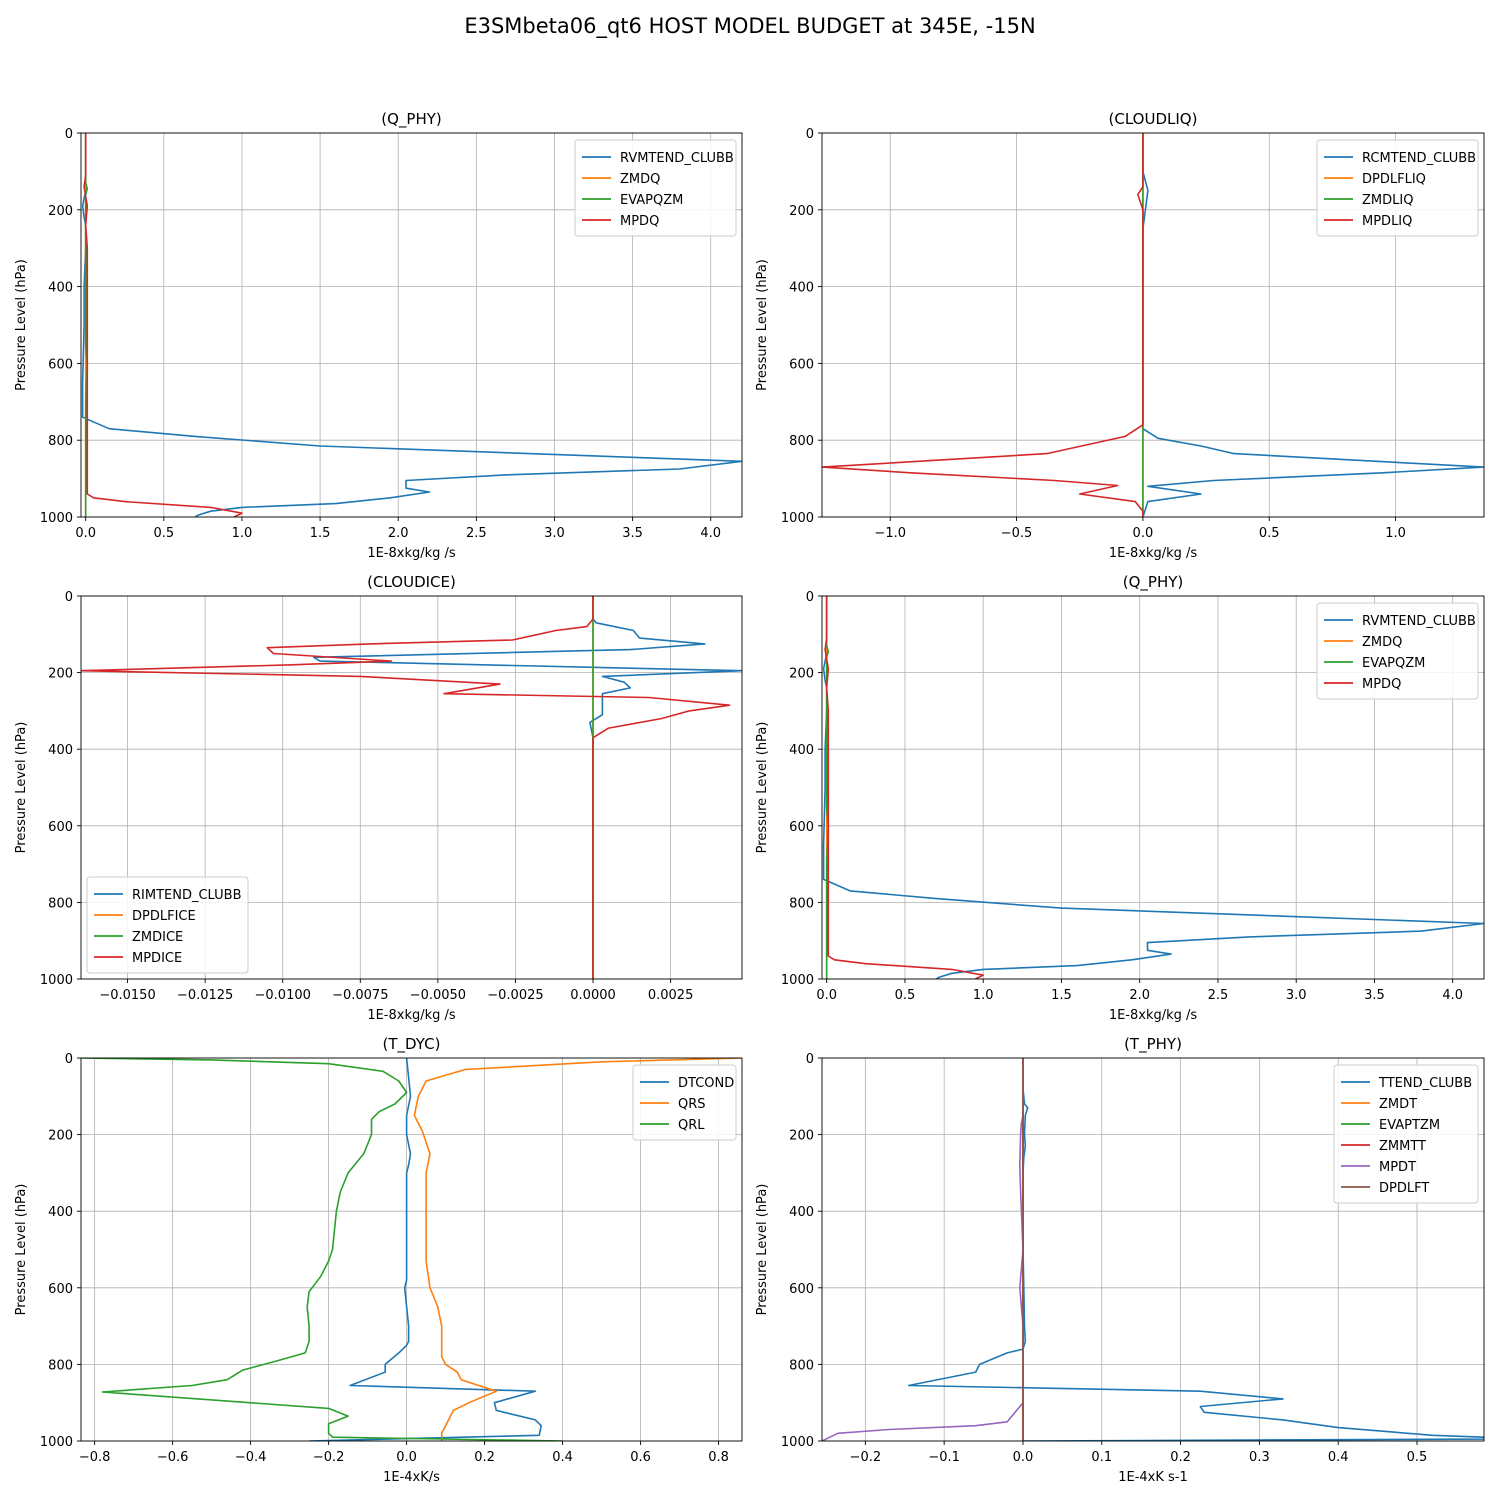 The height and width of the screenshot is (1500, 1500). Describe the element at coordinates (1406, 1134) in the screenshot. I see `legend: TTEND_CLUBB ZMDT EVAPTZM ZMMTT MPDT DPDLFT` at that location.